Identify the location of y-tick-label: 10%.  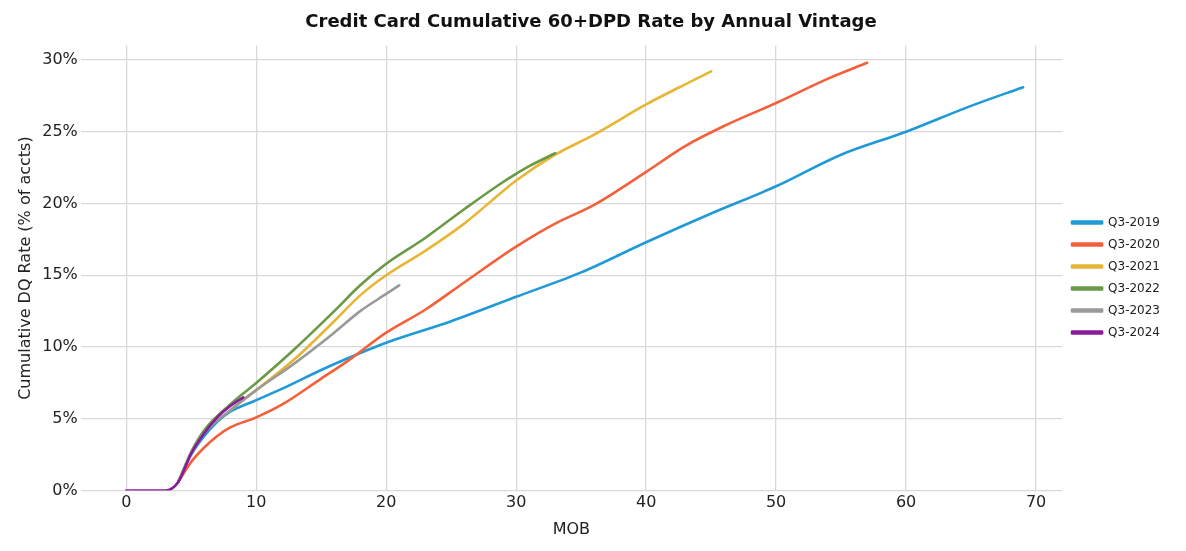
(60, 346).